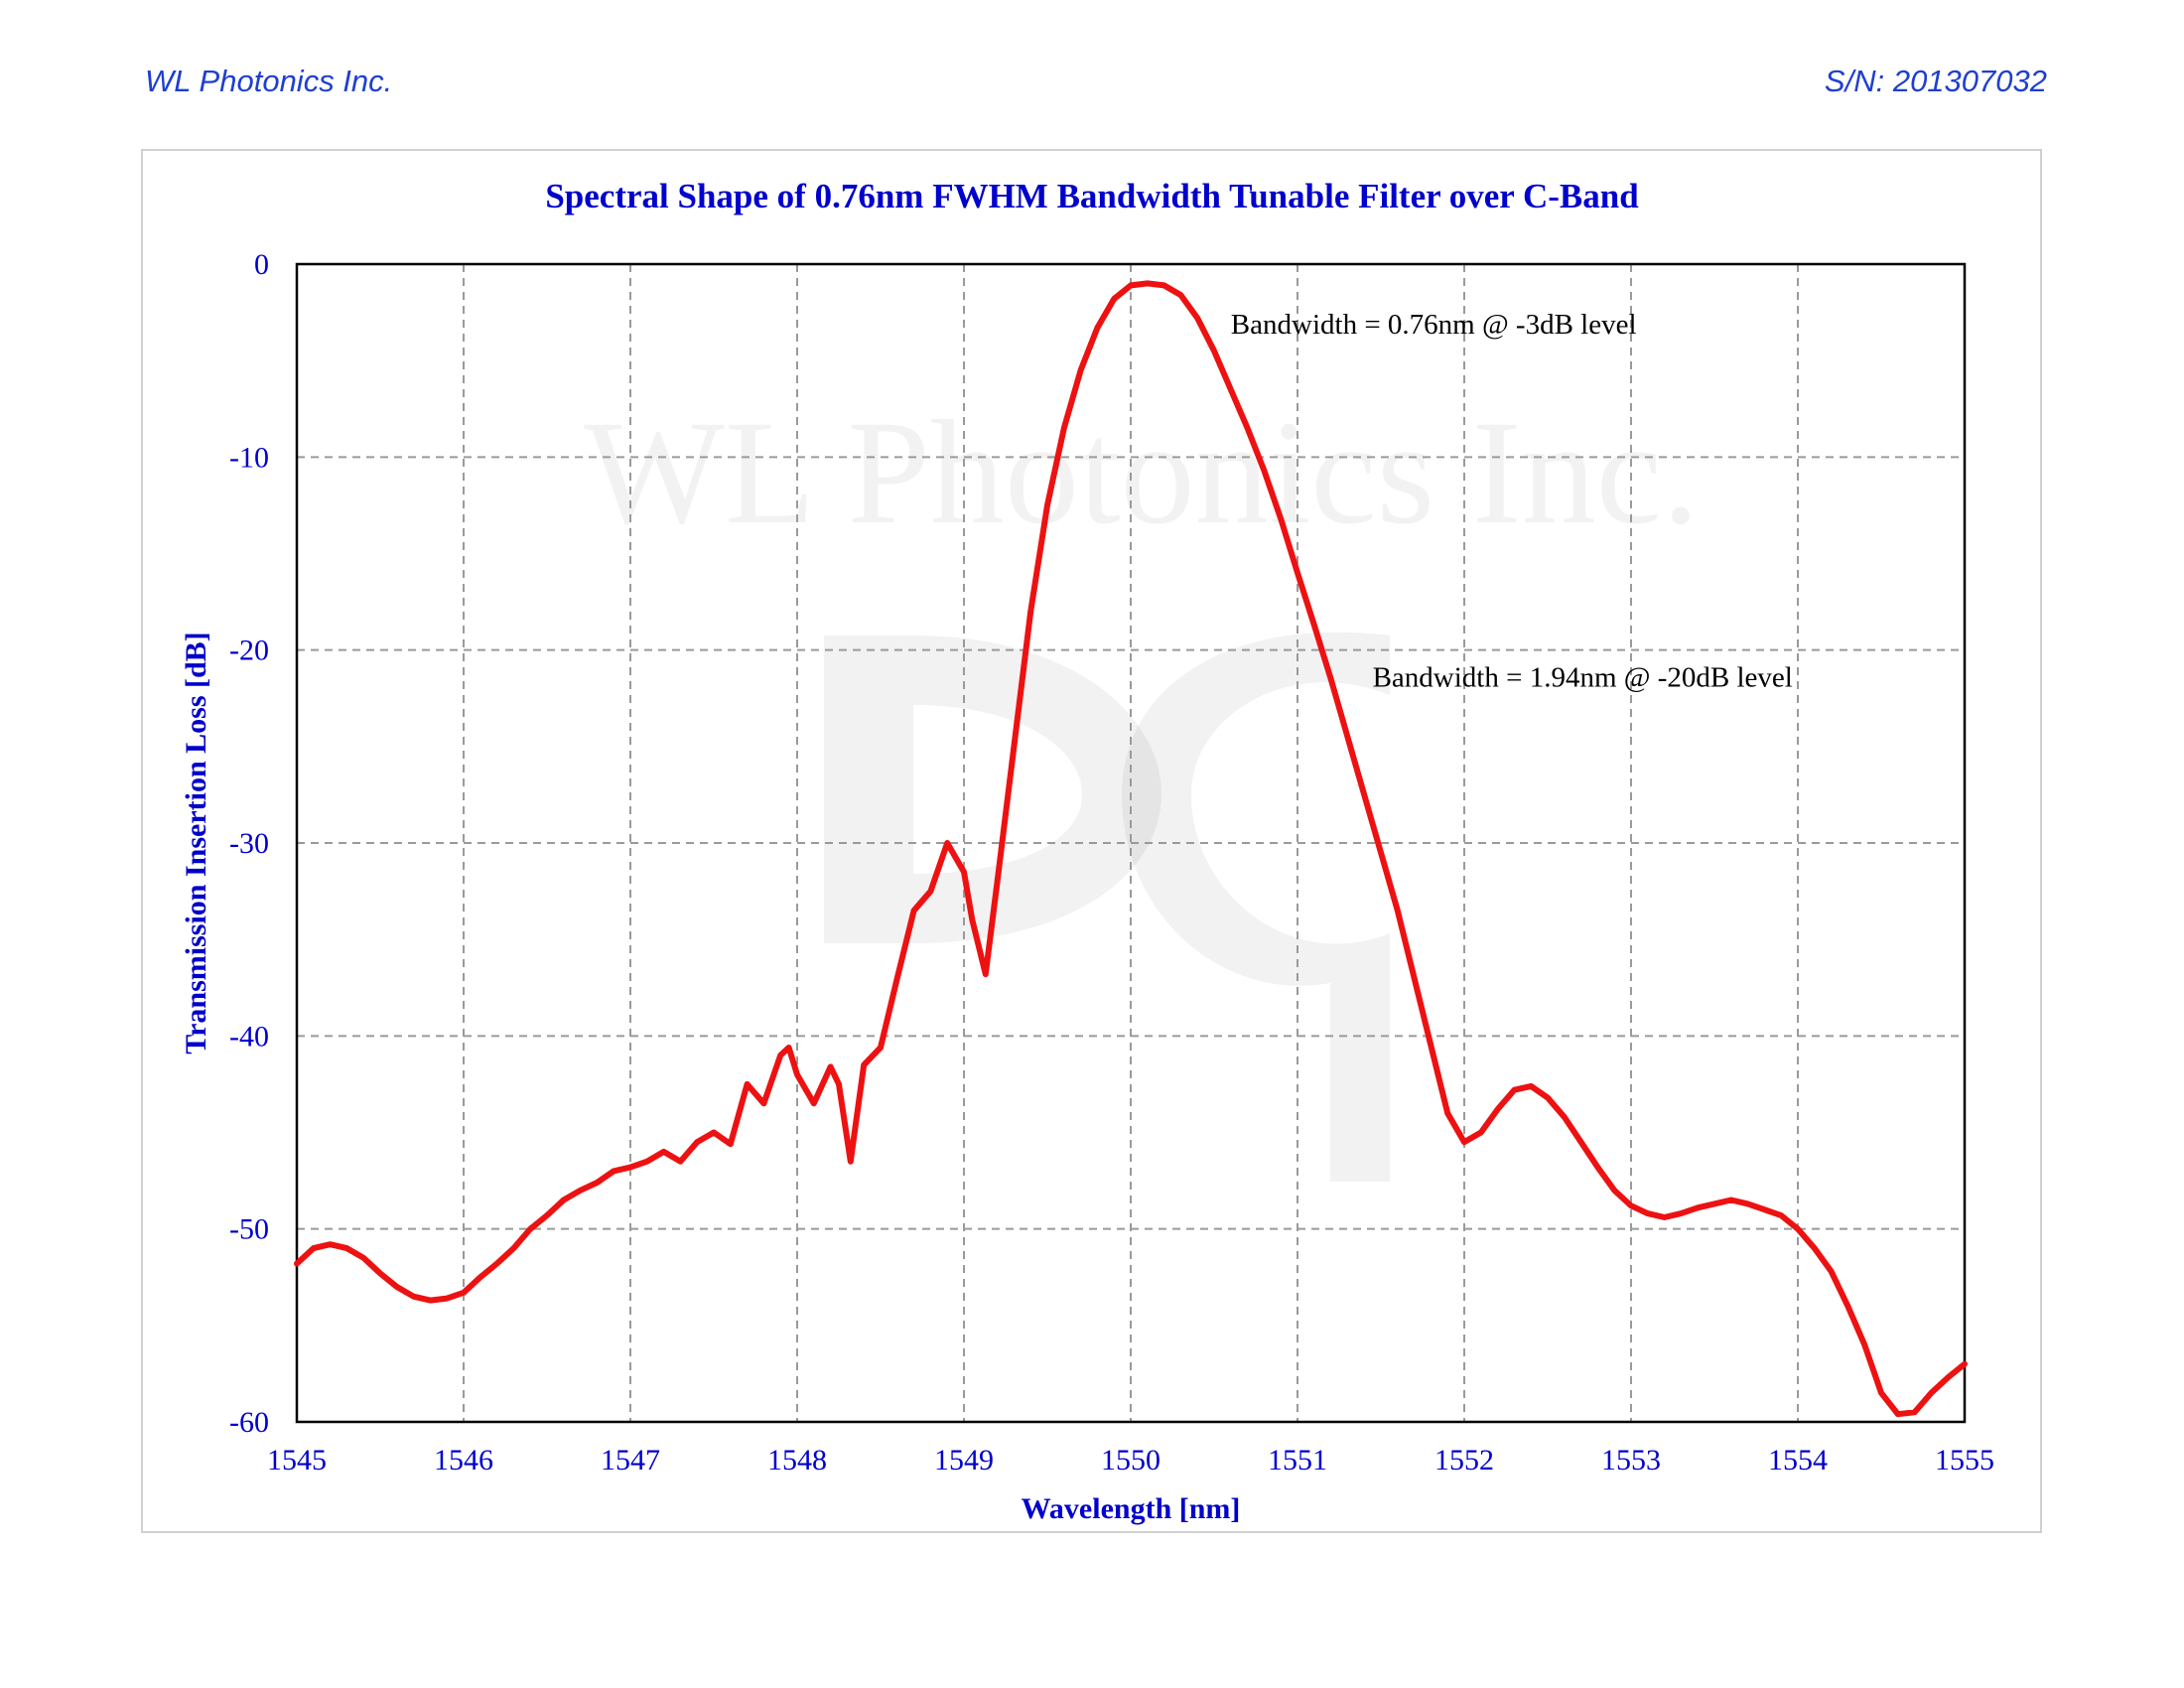  What do you see at coordinates (249, 1229) in the screenshot?
I see `y-tick-label: -50` at bounding box center [249, 1229].